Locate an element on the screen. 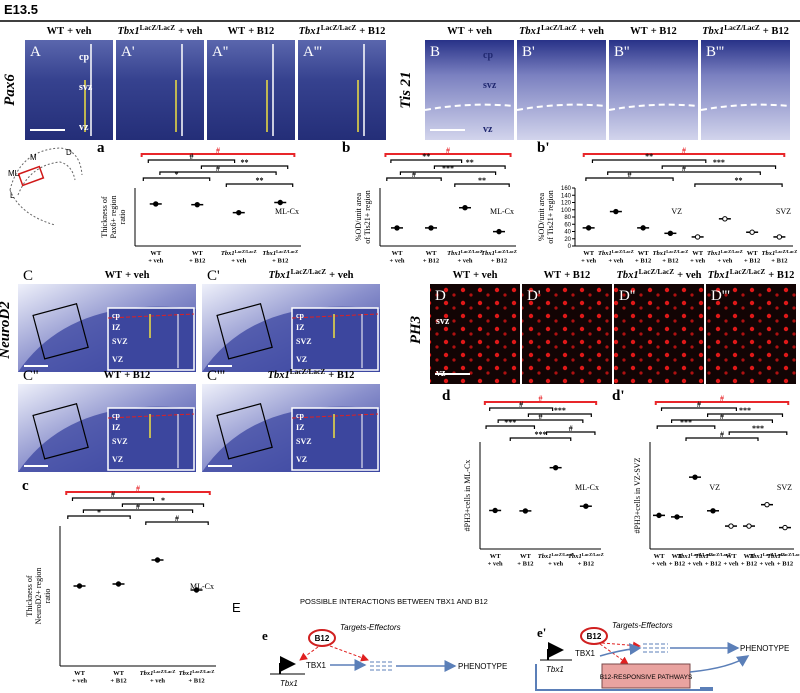 This screenshot has width=800, height=693. panel-letter: C'' is located at coordinates (31, 376).